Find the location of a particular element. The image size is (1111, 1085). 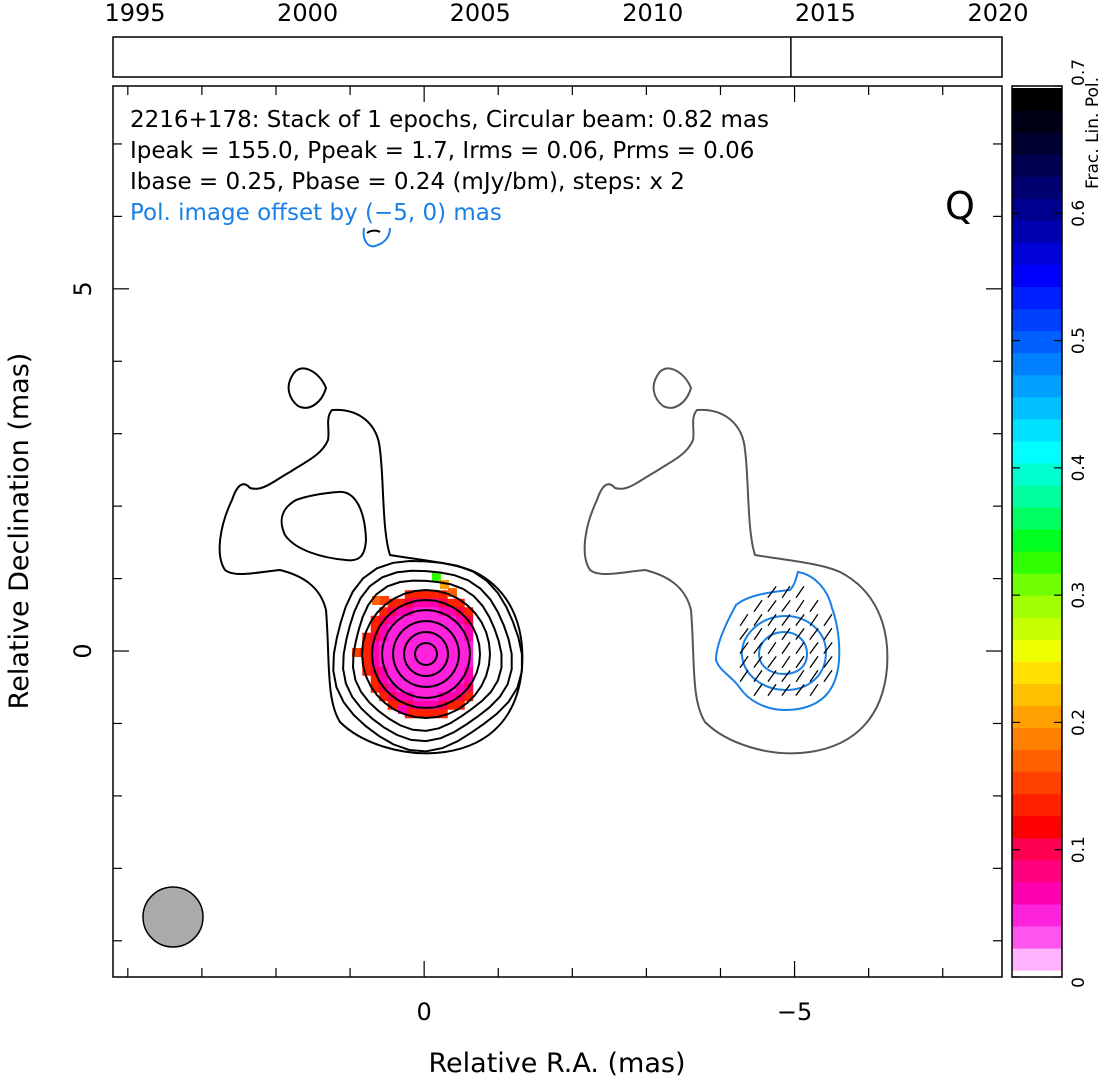

colorbar-tick-label: 0.2 is located at coordinates (1079, 722).